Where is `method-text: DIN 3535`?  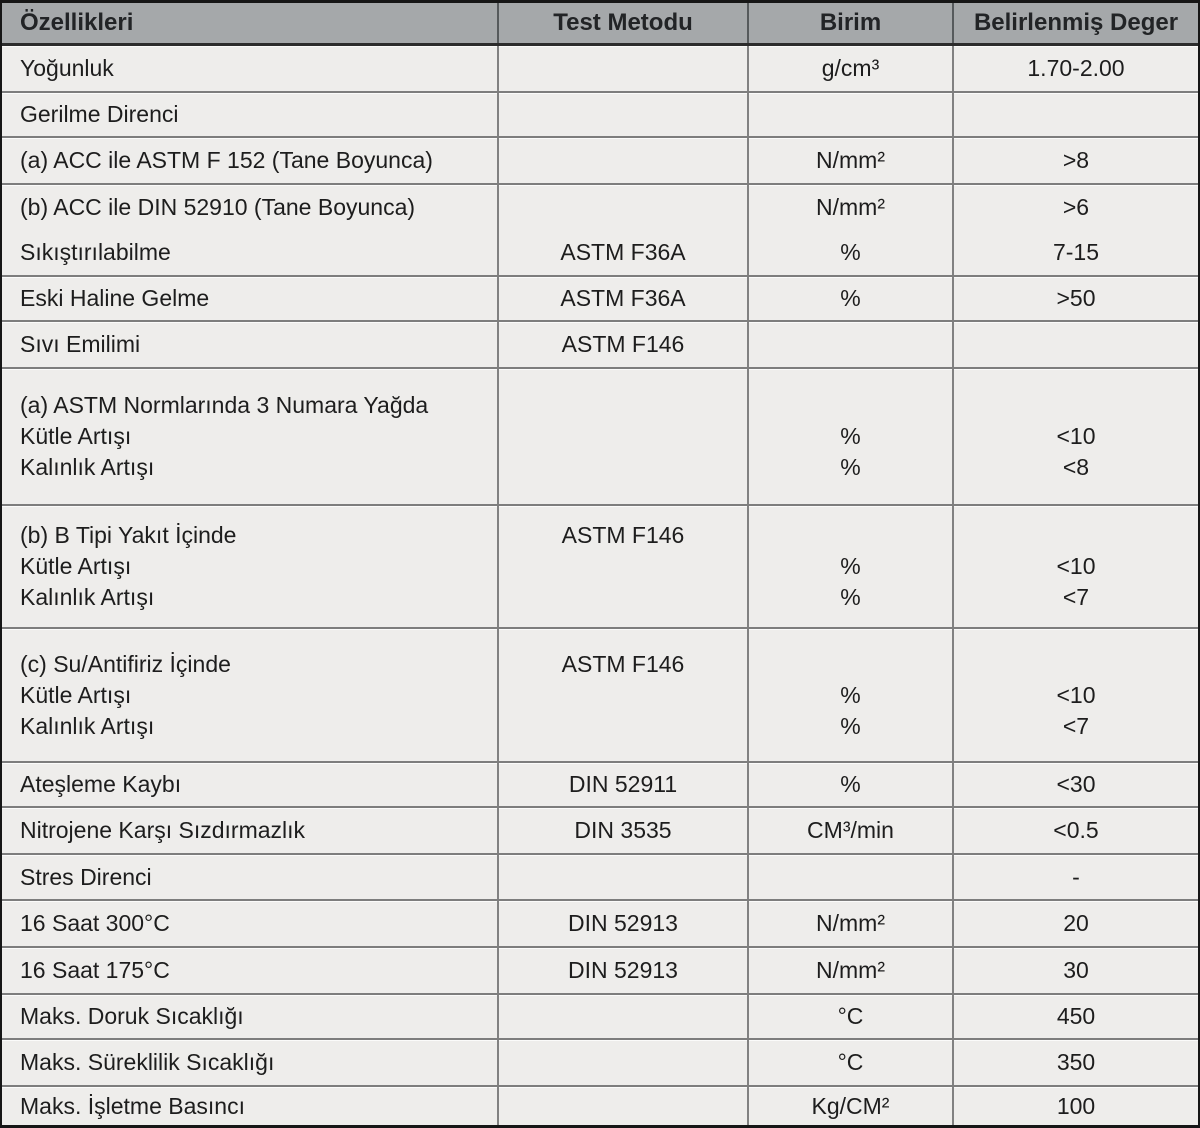
method-text: DIN 3535 is located at coordinates (623, 830).